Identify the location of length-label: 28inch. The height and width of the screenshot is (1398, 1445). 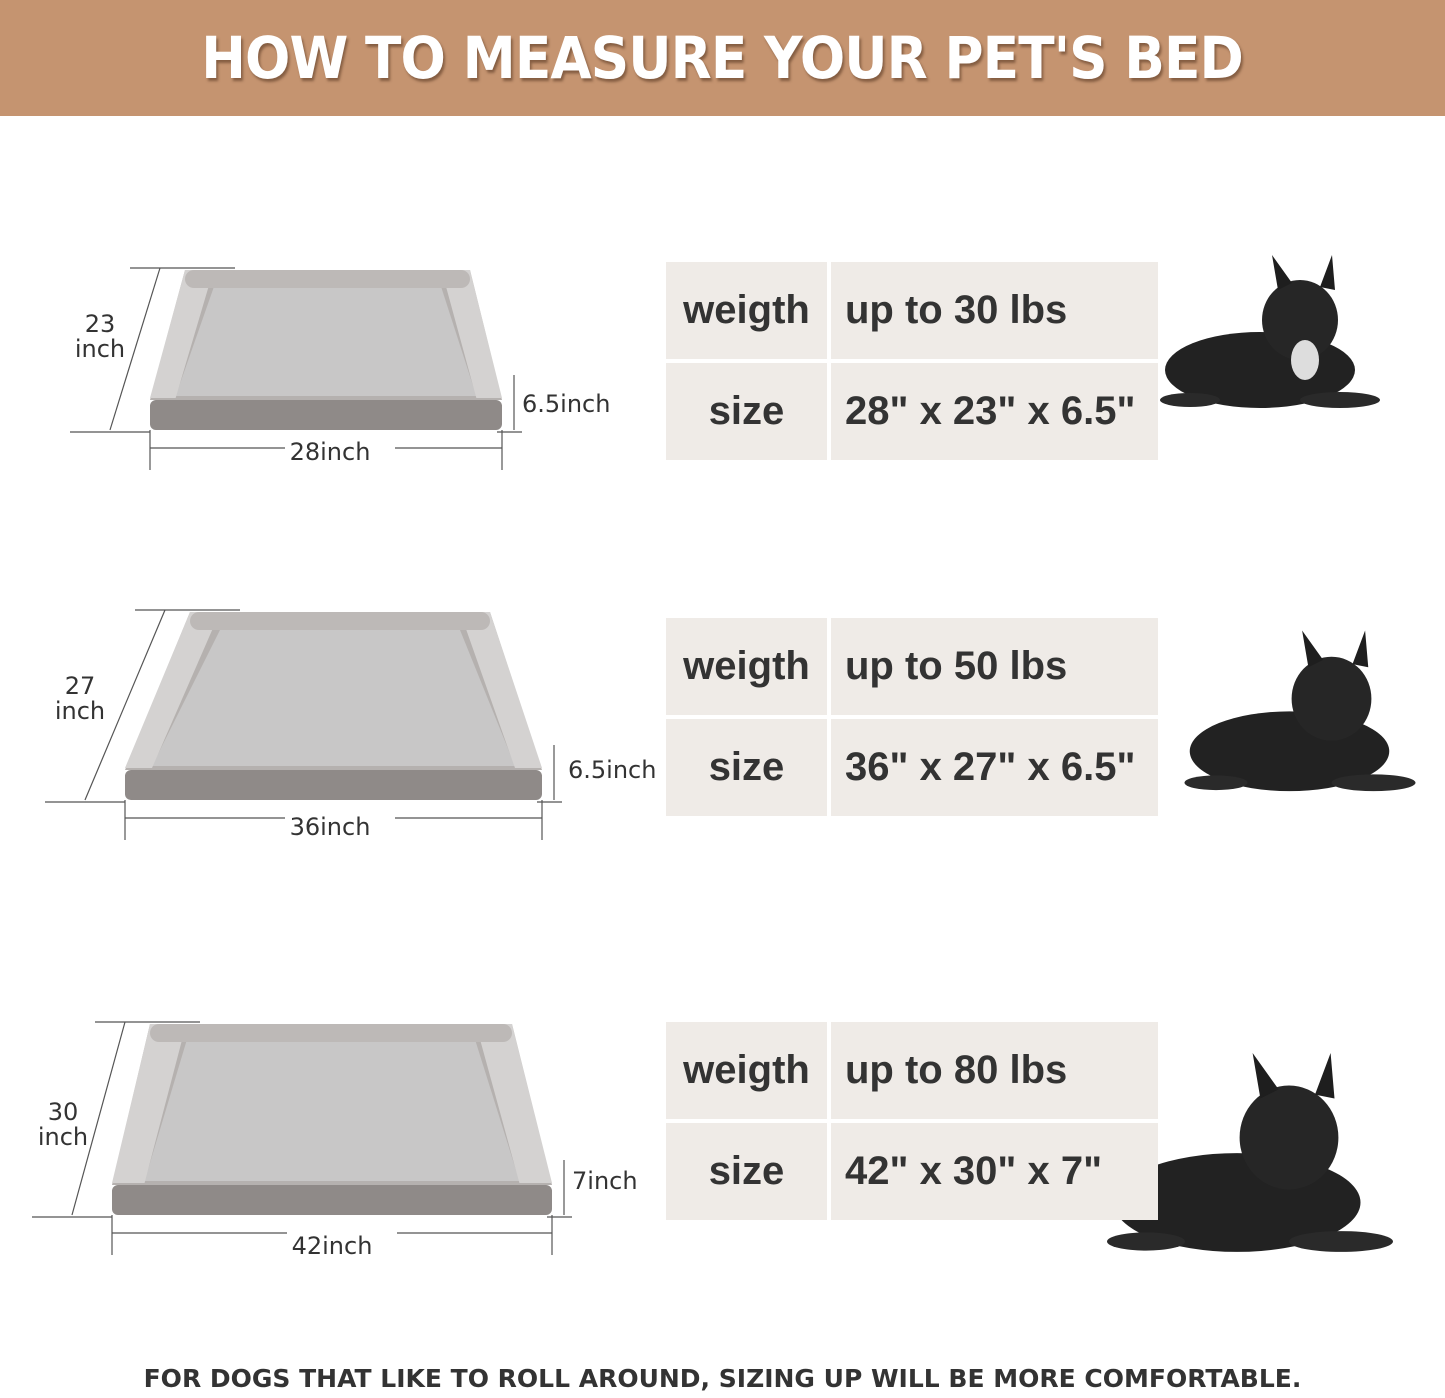
(330, 452).